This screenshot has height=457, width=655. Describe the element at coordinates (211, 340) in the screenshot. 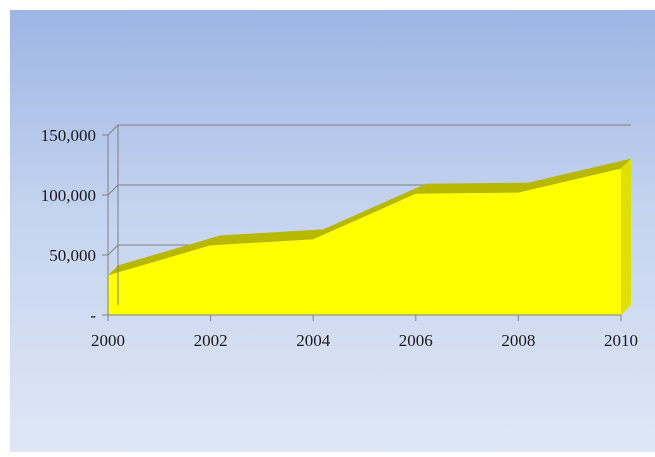

I see `x-tick-label: 2002` at that location.